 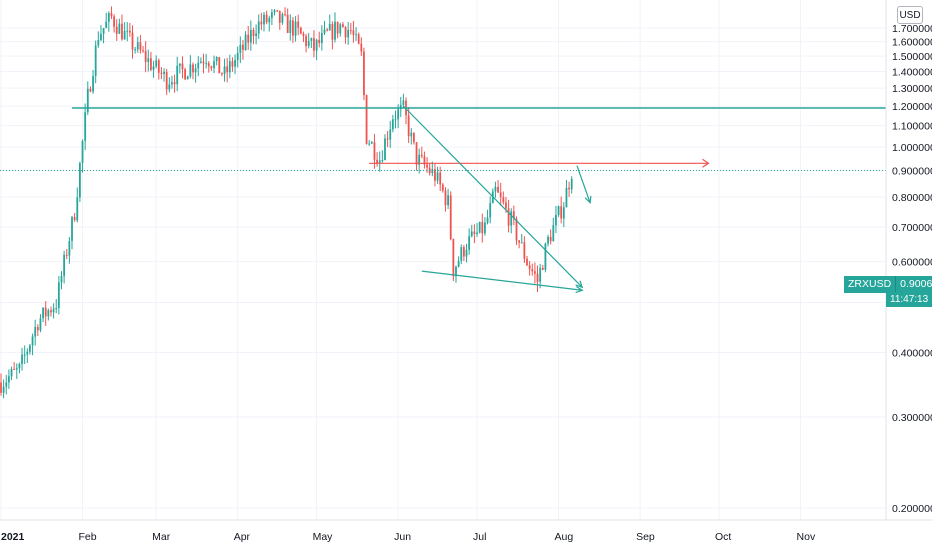 I want to click on x-tick-label: Mar, so click(x=161, y=537).